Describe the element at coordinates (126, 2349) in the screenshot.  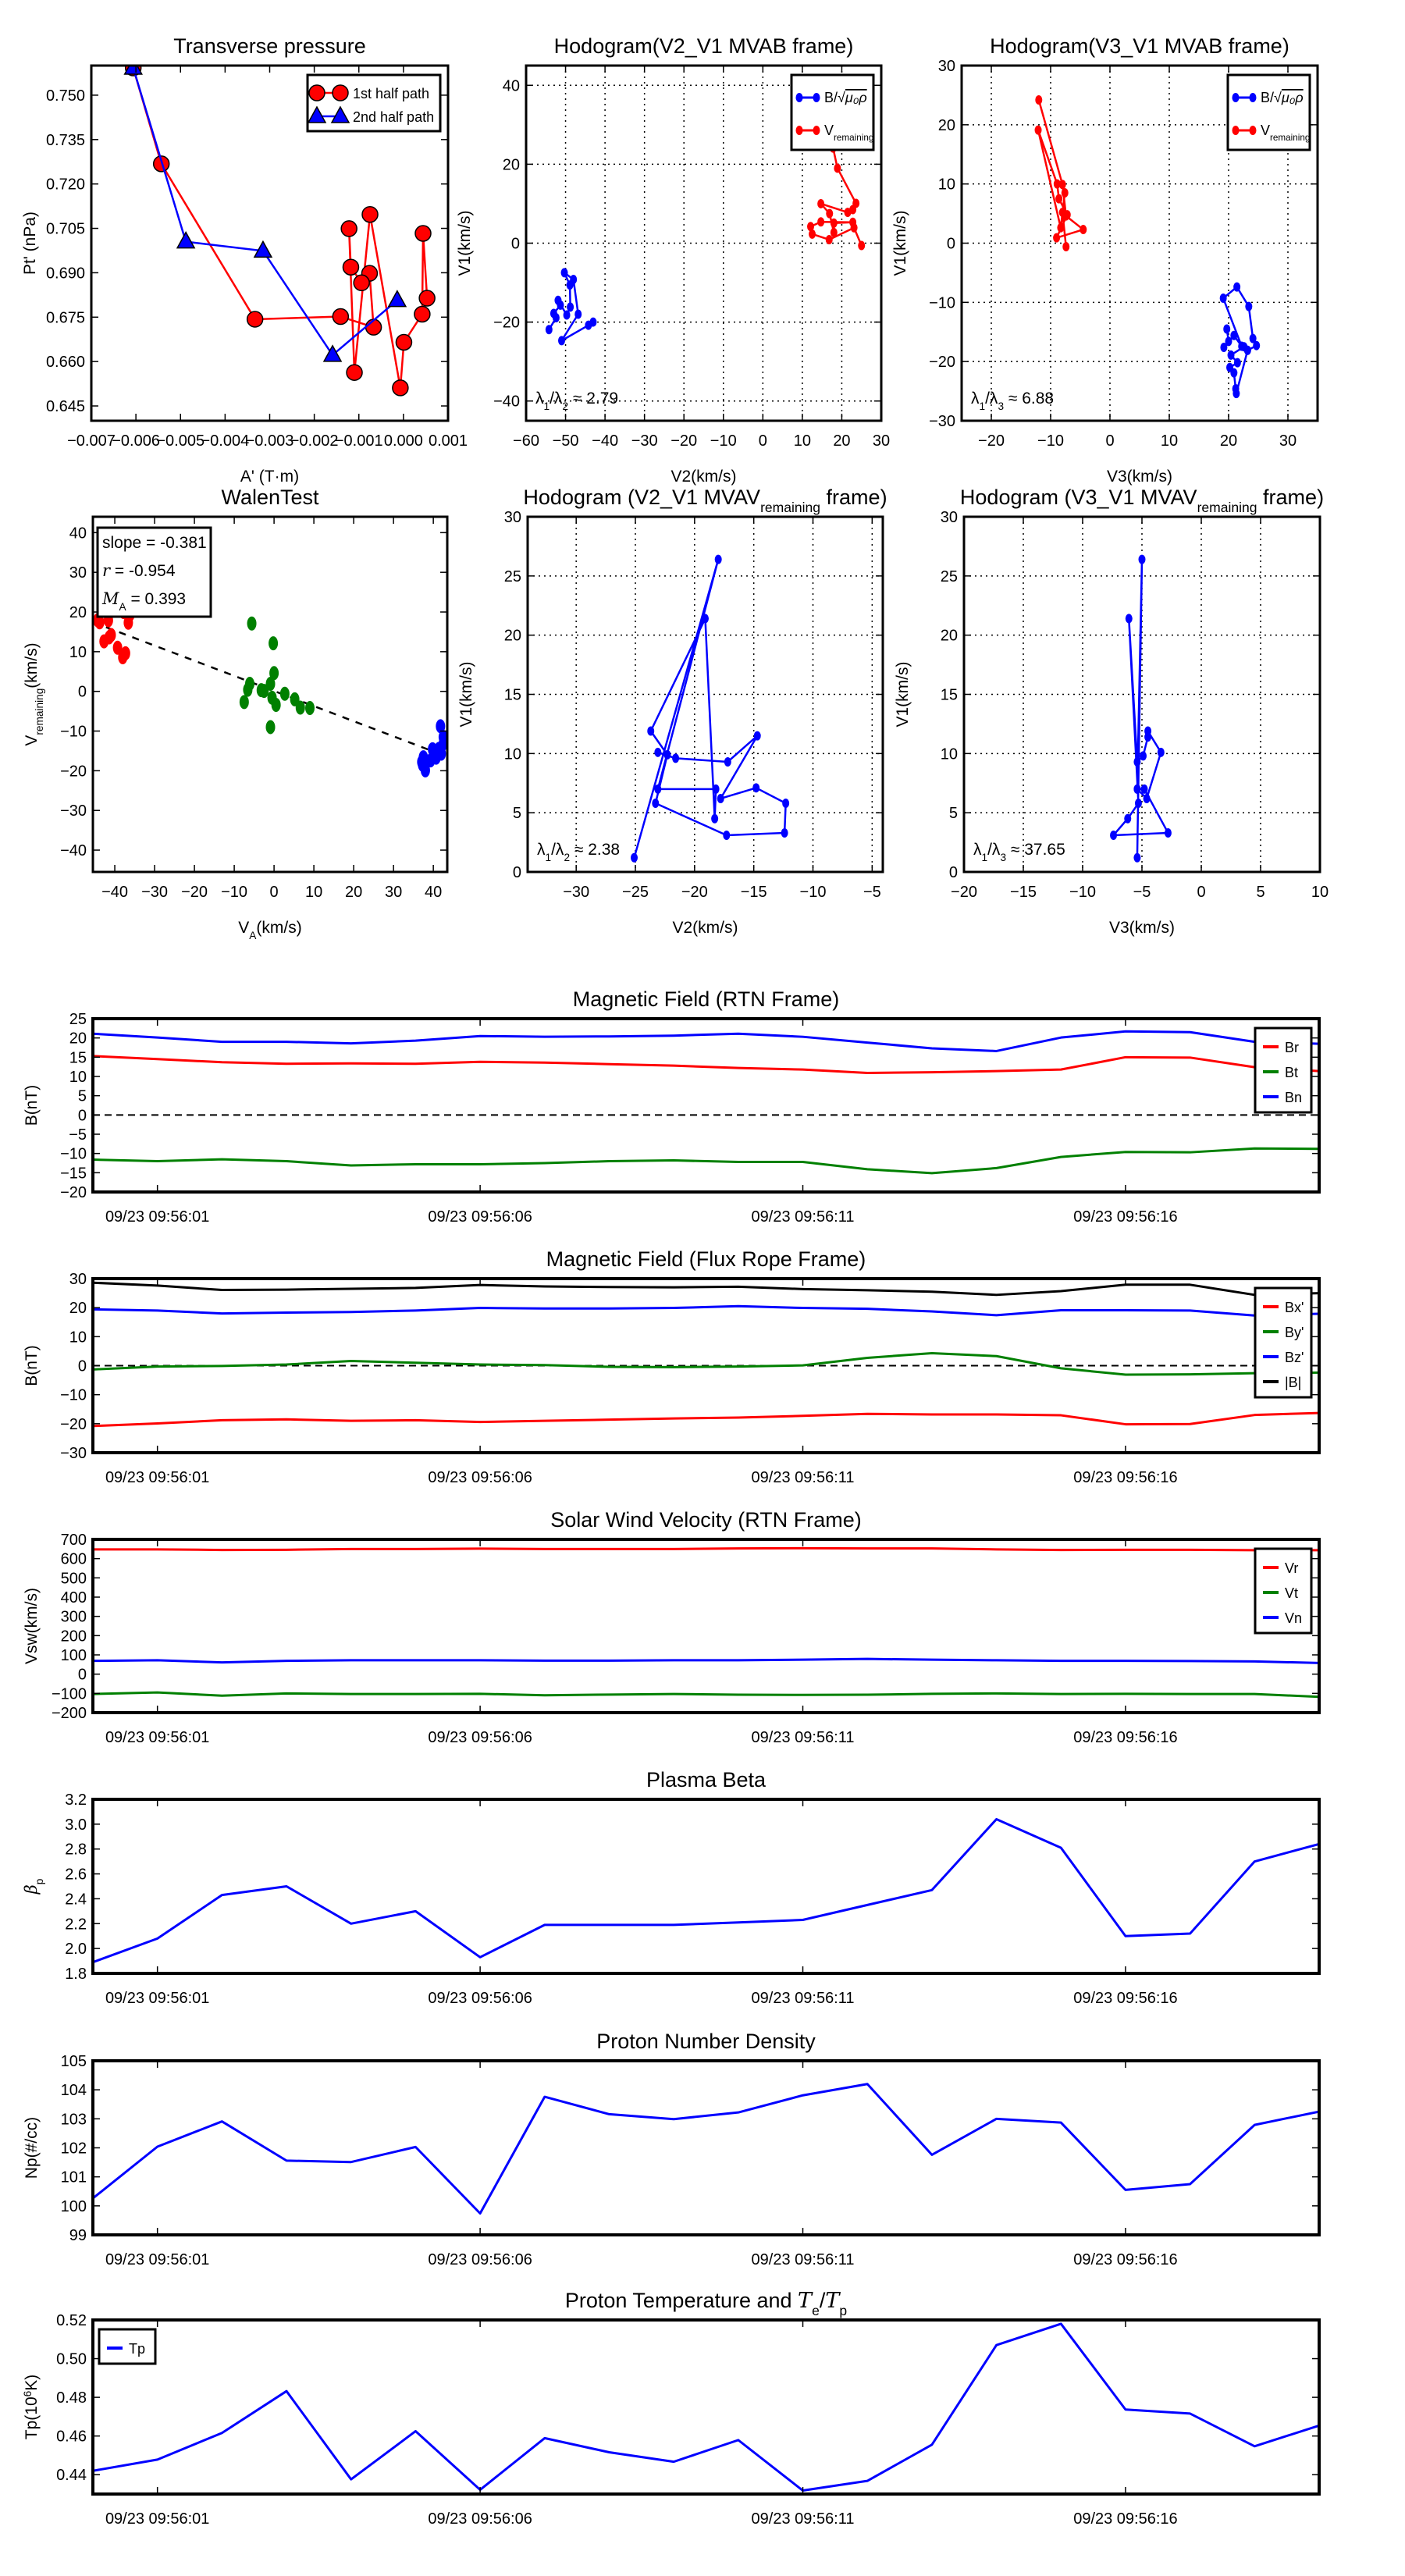
I see `legend-entry: Tp` at that location.